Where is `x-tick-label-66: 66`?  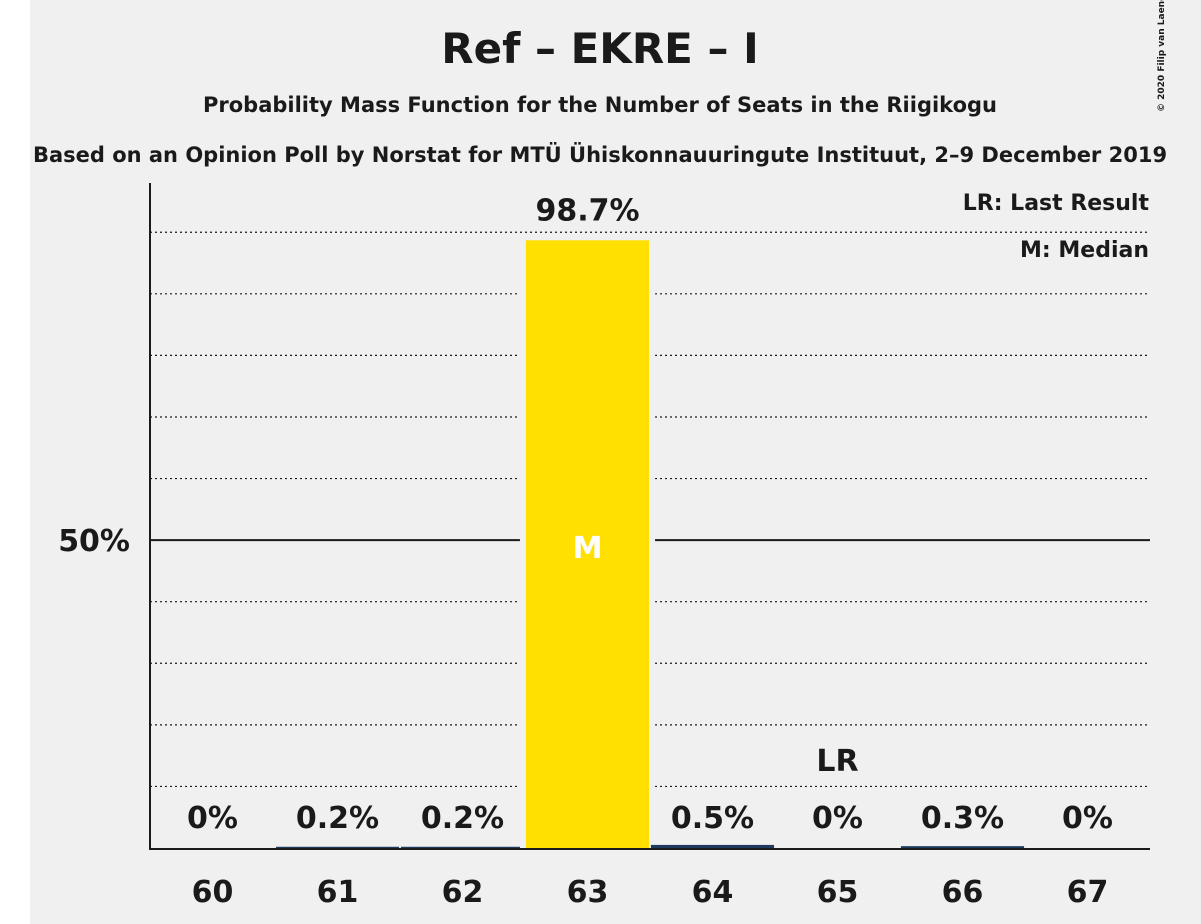
x-tick-label-66: 66 is located at coordinates (963, 892).